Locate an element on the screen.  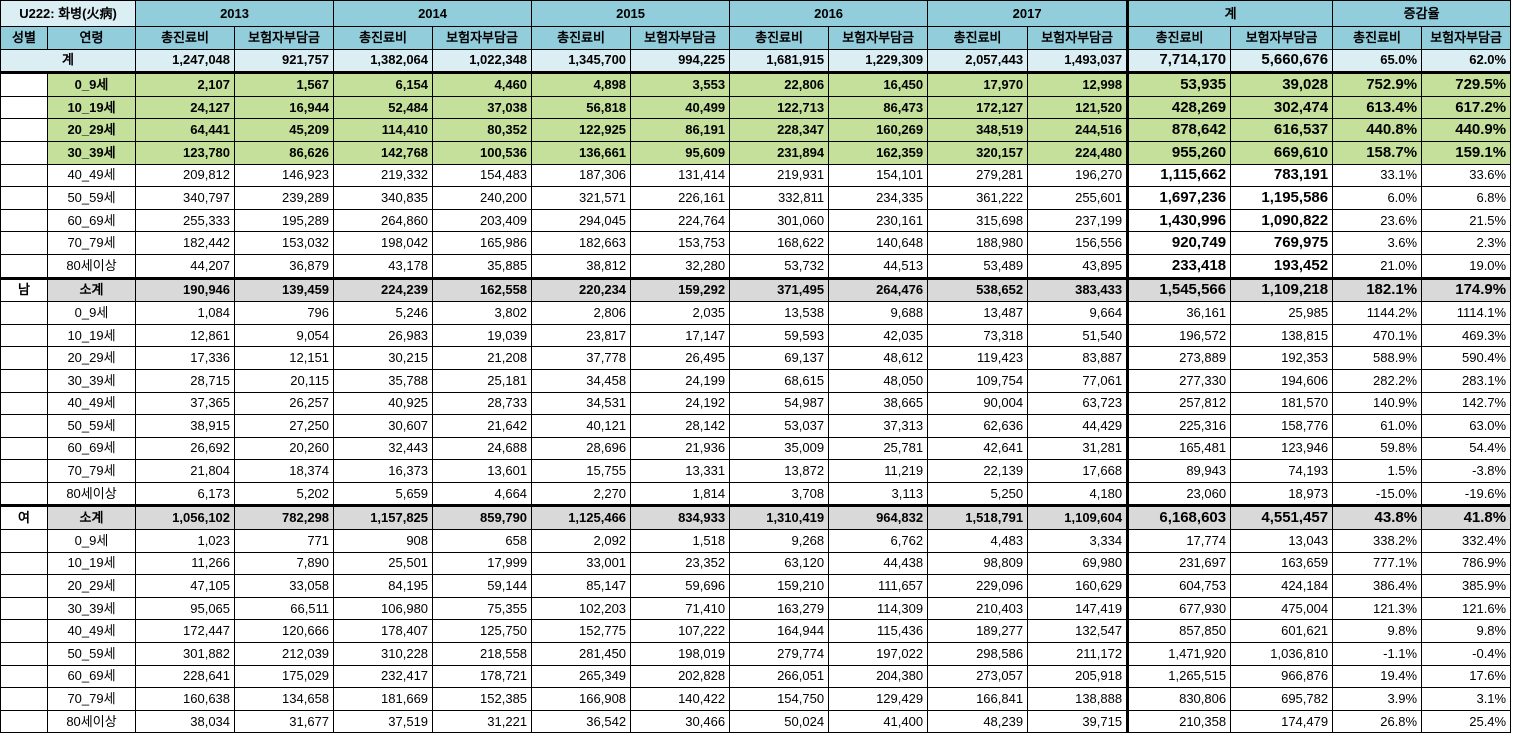
table-cell: 136,661 is located at coordinates (581, 152).